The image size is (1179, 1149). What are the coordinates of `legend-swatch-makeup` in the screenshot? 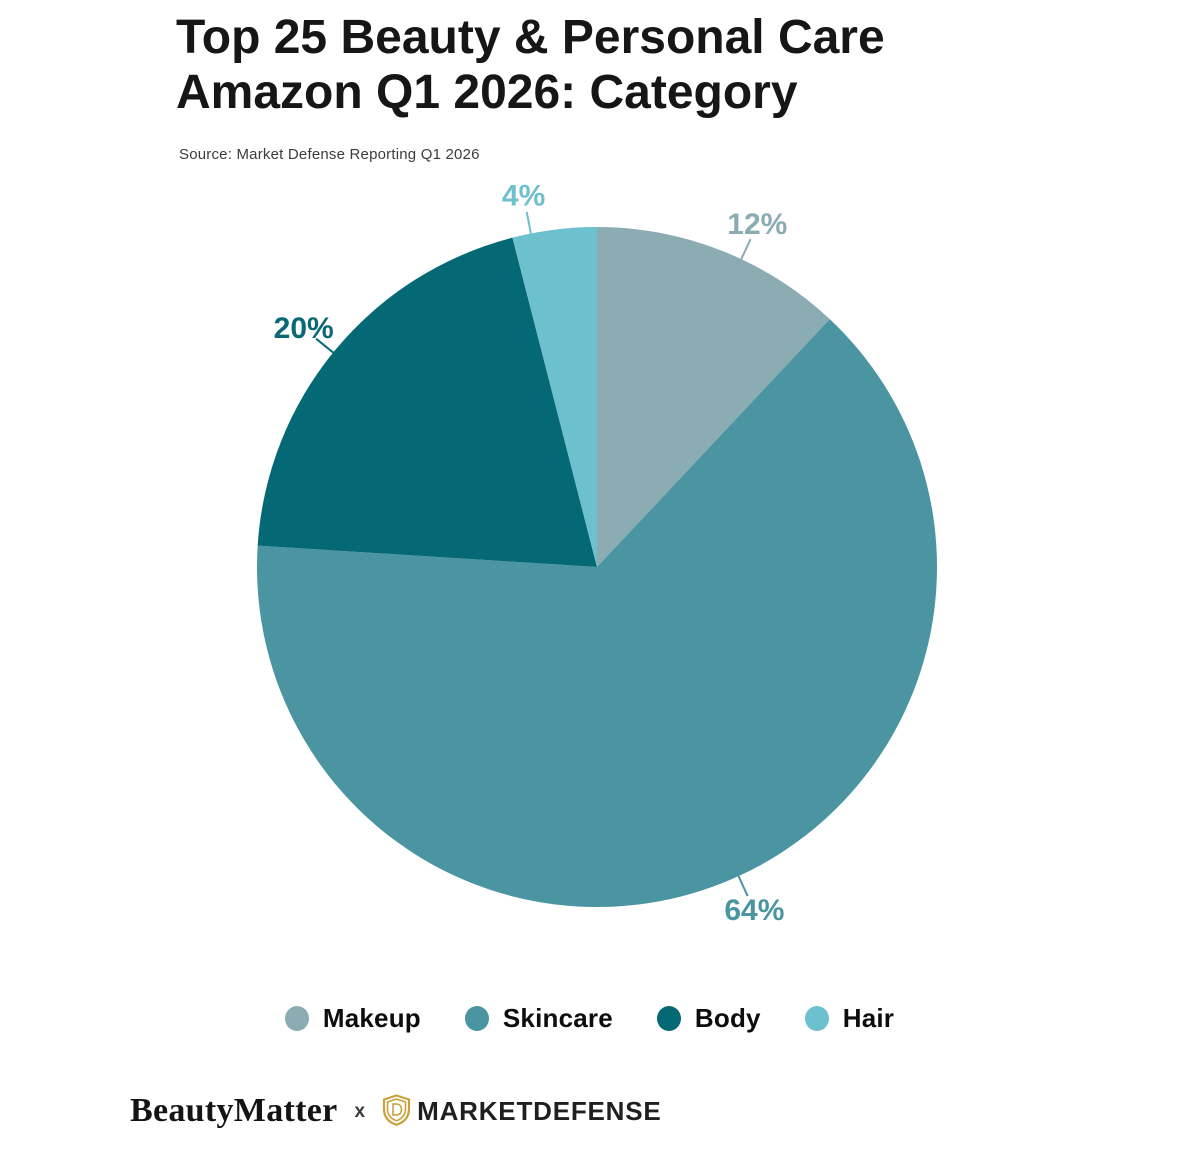 It's located at (296, 1018).